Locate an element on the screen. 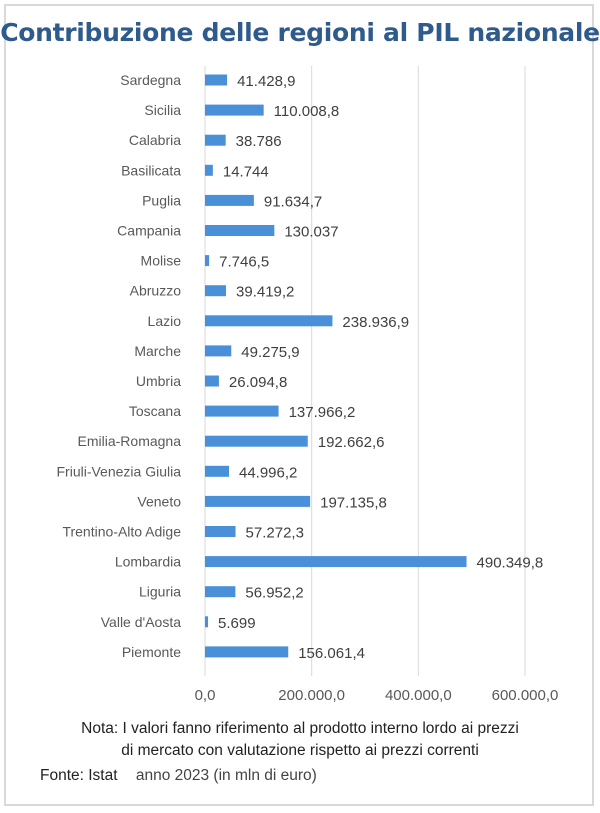 The width and height of the screenshot is (600, 813). data-label: 14.744 is located at coordinates (246, 171).